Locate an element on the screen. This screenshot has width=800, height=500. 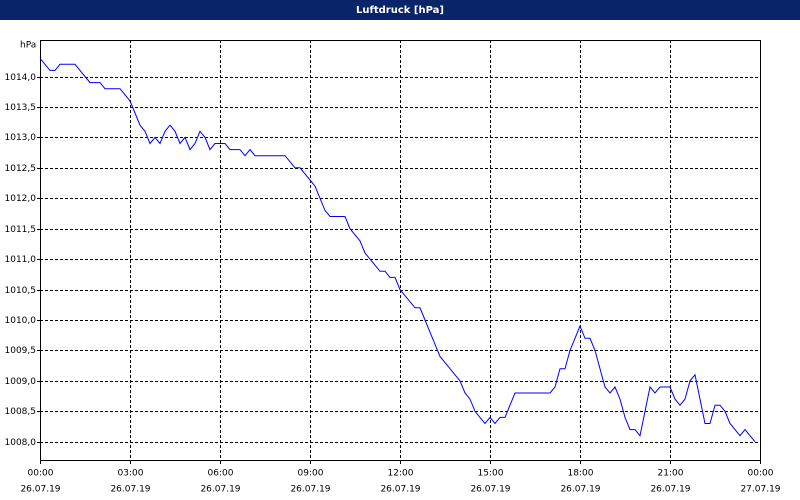
y-tick-label: 1009,5 is located at coordinates (21, 351).